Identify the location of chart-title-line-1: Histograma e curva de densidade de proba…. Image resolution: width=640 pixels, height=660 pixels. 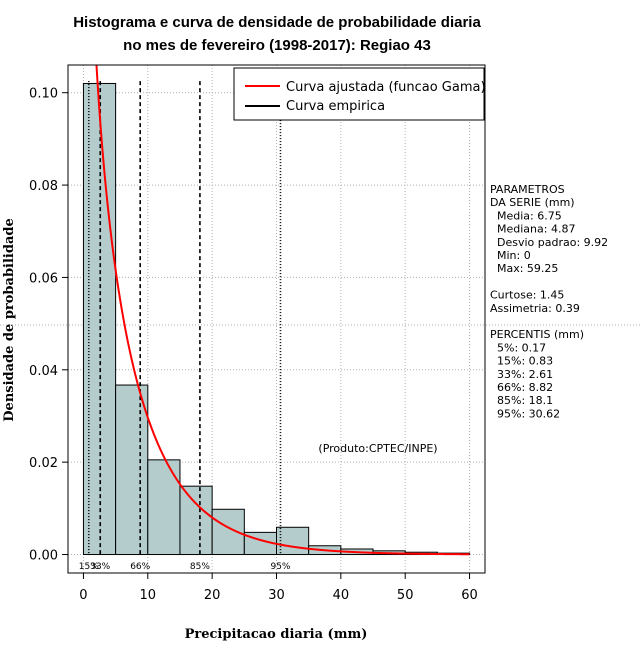
(277, 22).